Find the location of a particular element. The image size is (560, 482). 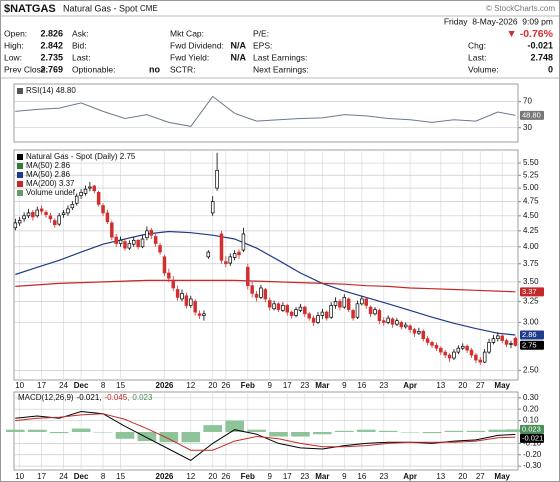

quote-label: P/E: is located at coordinates (261, 33).